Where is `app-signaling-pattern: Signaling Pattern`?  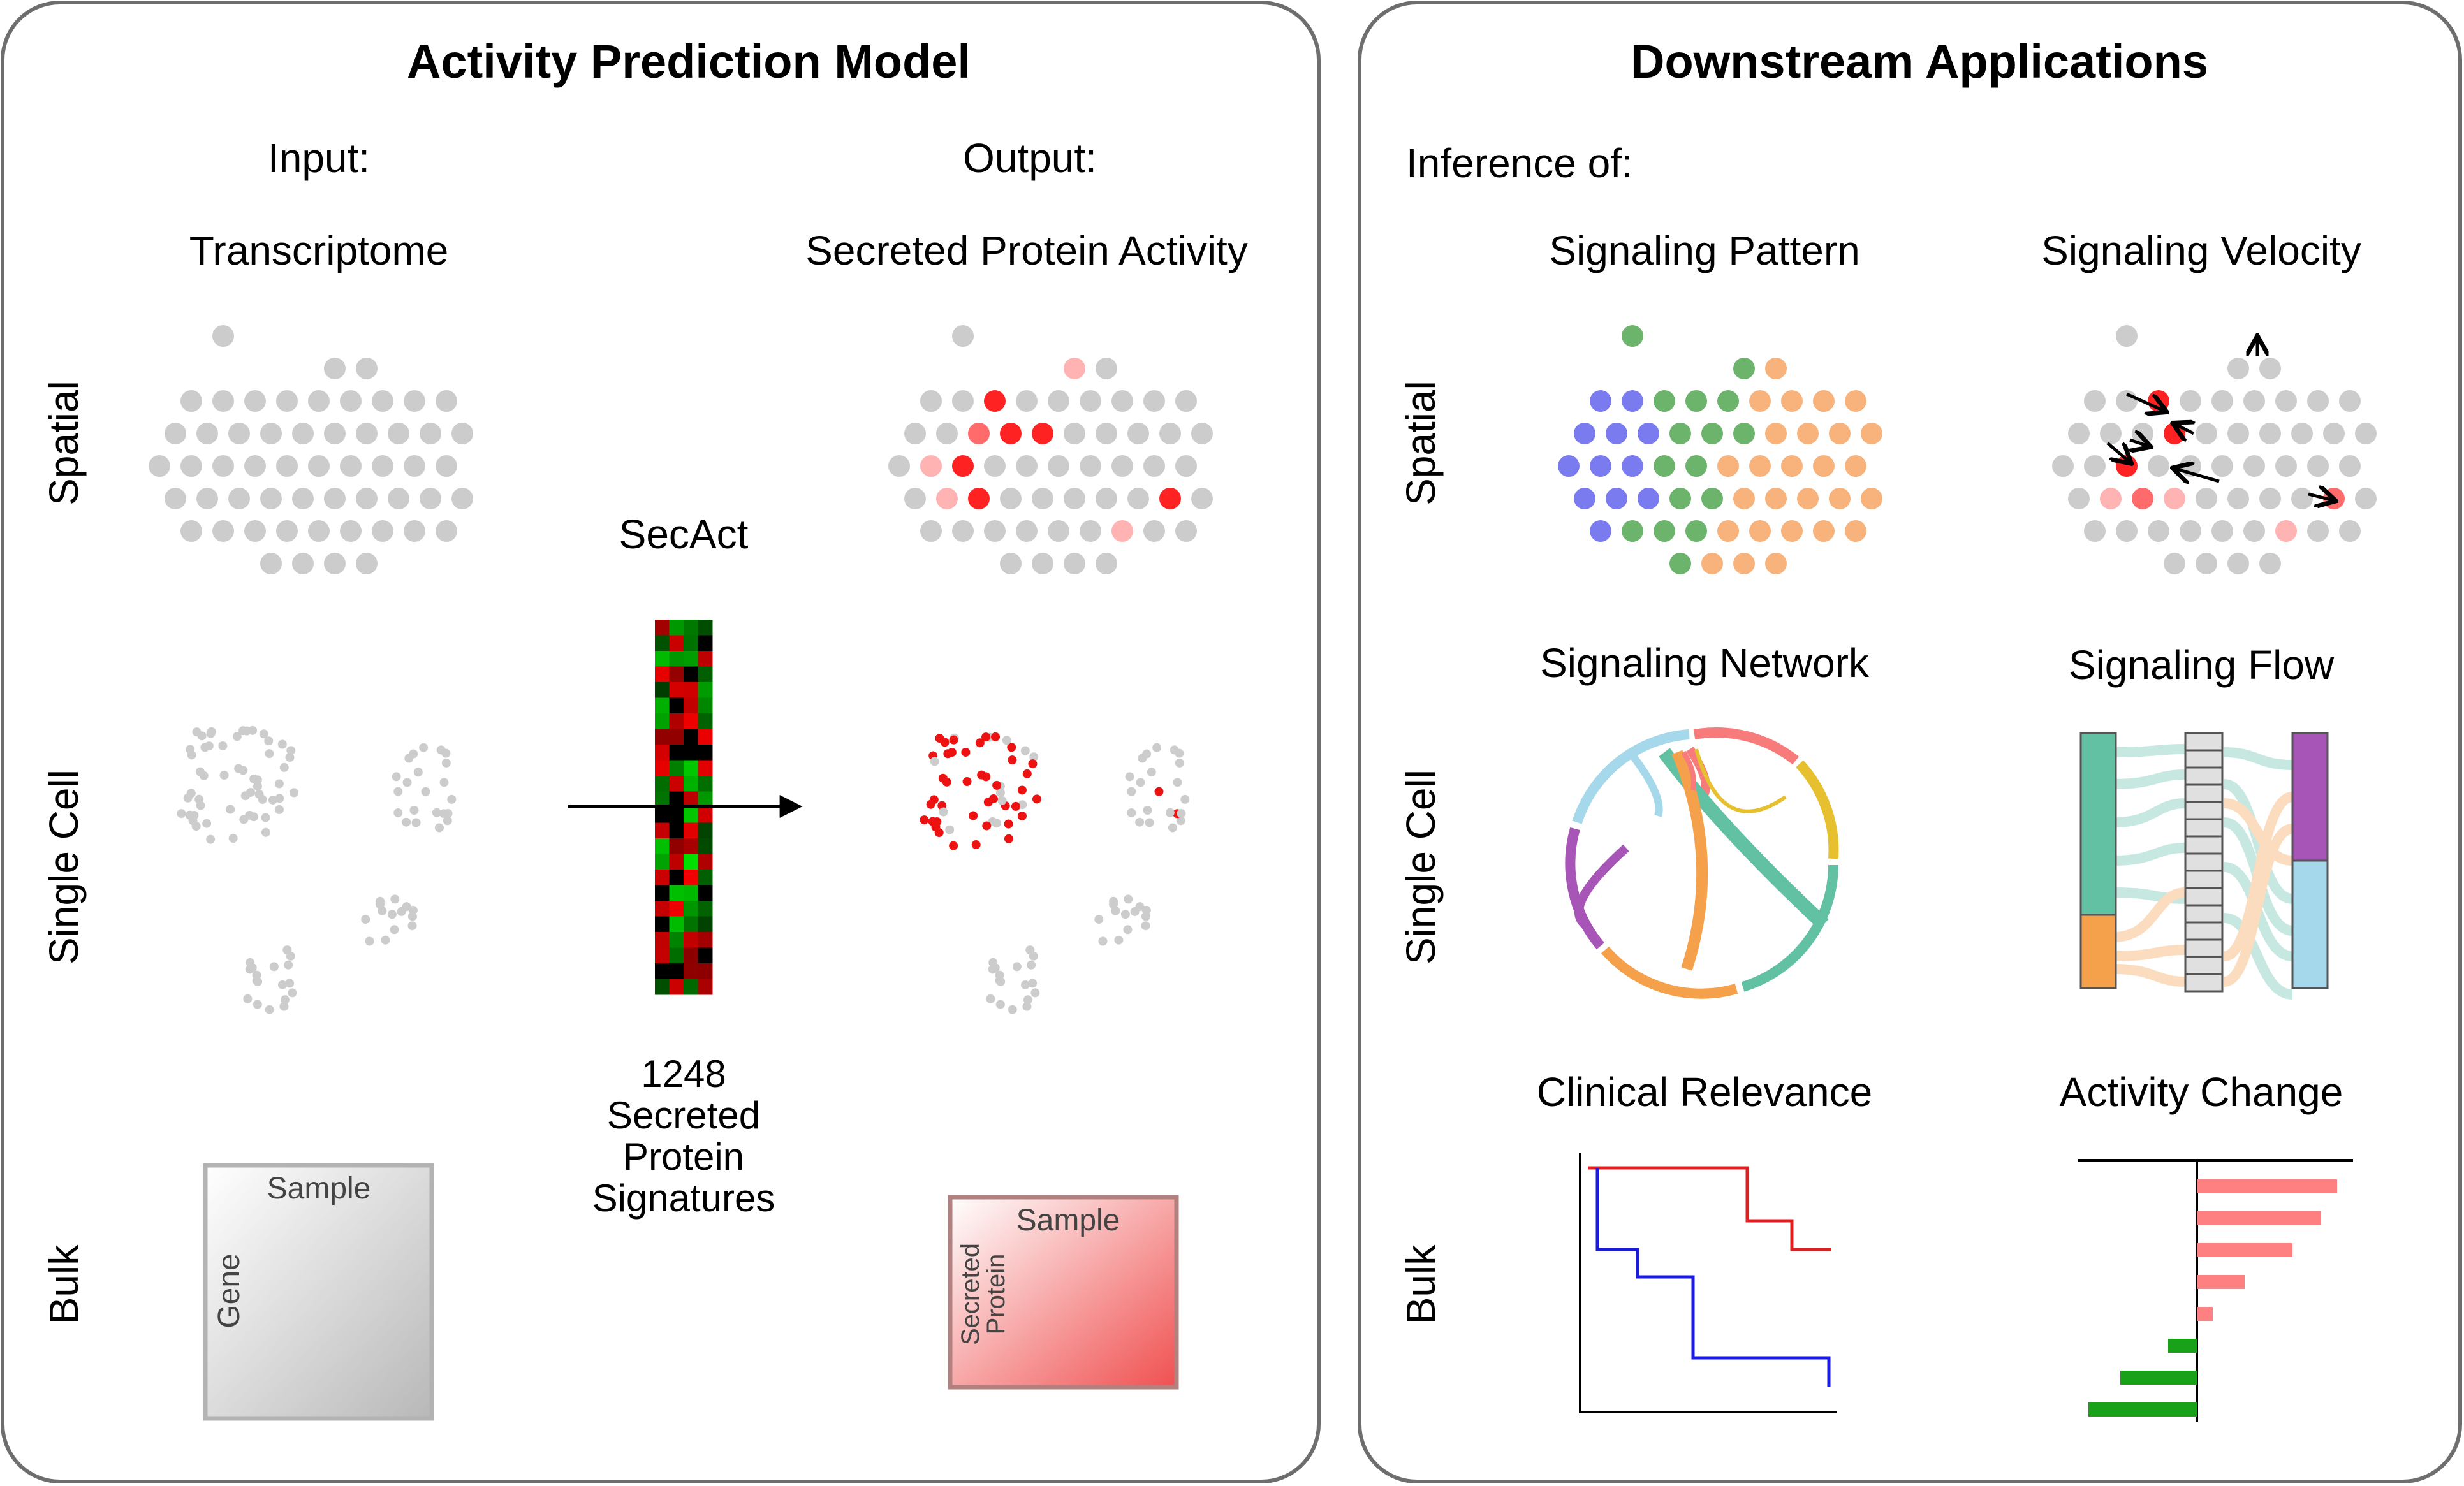
app-signaling-pattern: Signaling Pattern is located at coordinates (1704, 250).